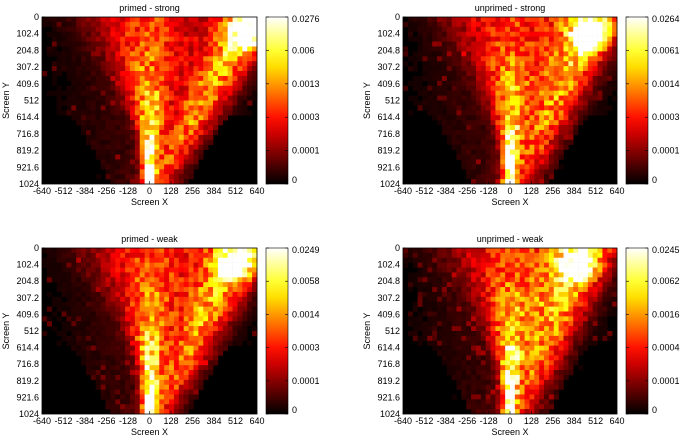  Describe the element at coordinates (27, 298) in the screenshot. I see `y-tick-label: 307.2` at that location.